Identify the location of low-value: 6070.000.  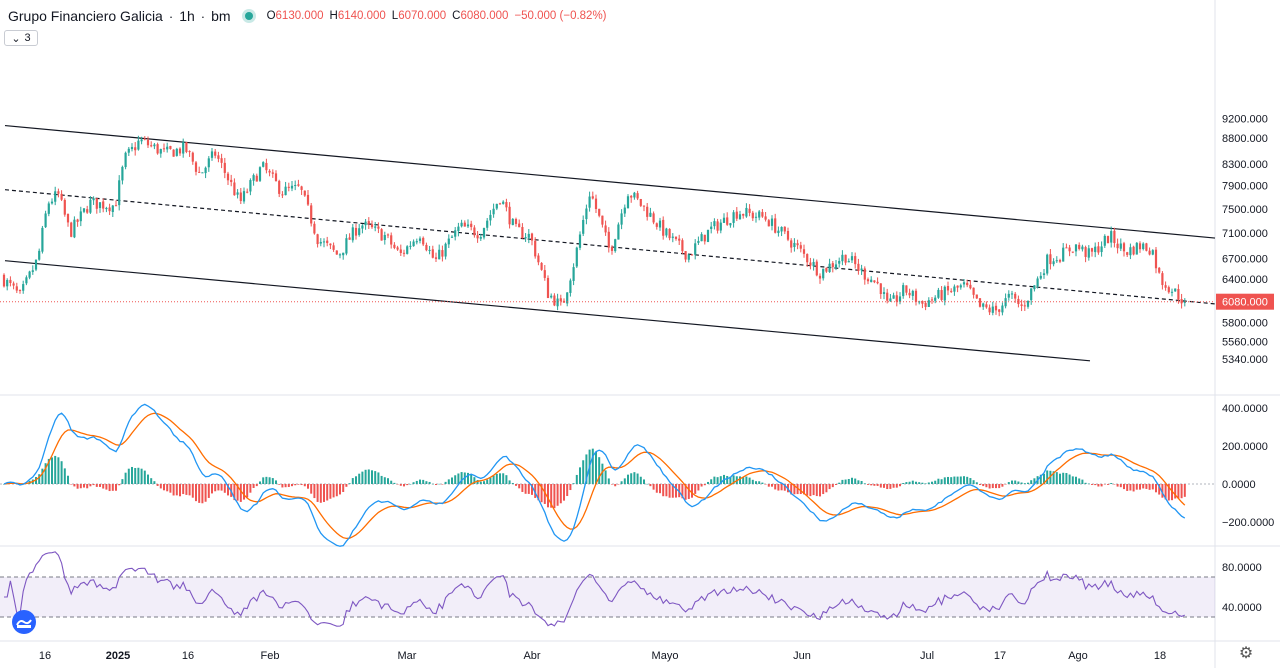
(422, 16).